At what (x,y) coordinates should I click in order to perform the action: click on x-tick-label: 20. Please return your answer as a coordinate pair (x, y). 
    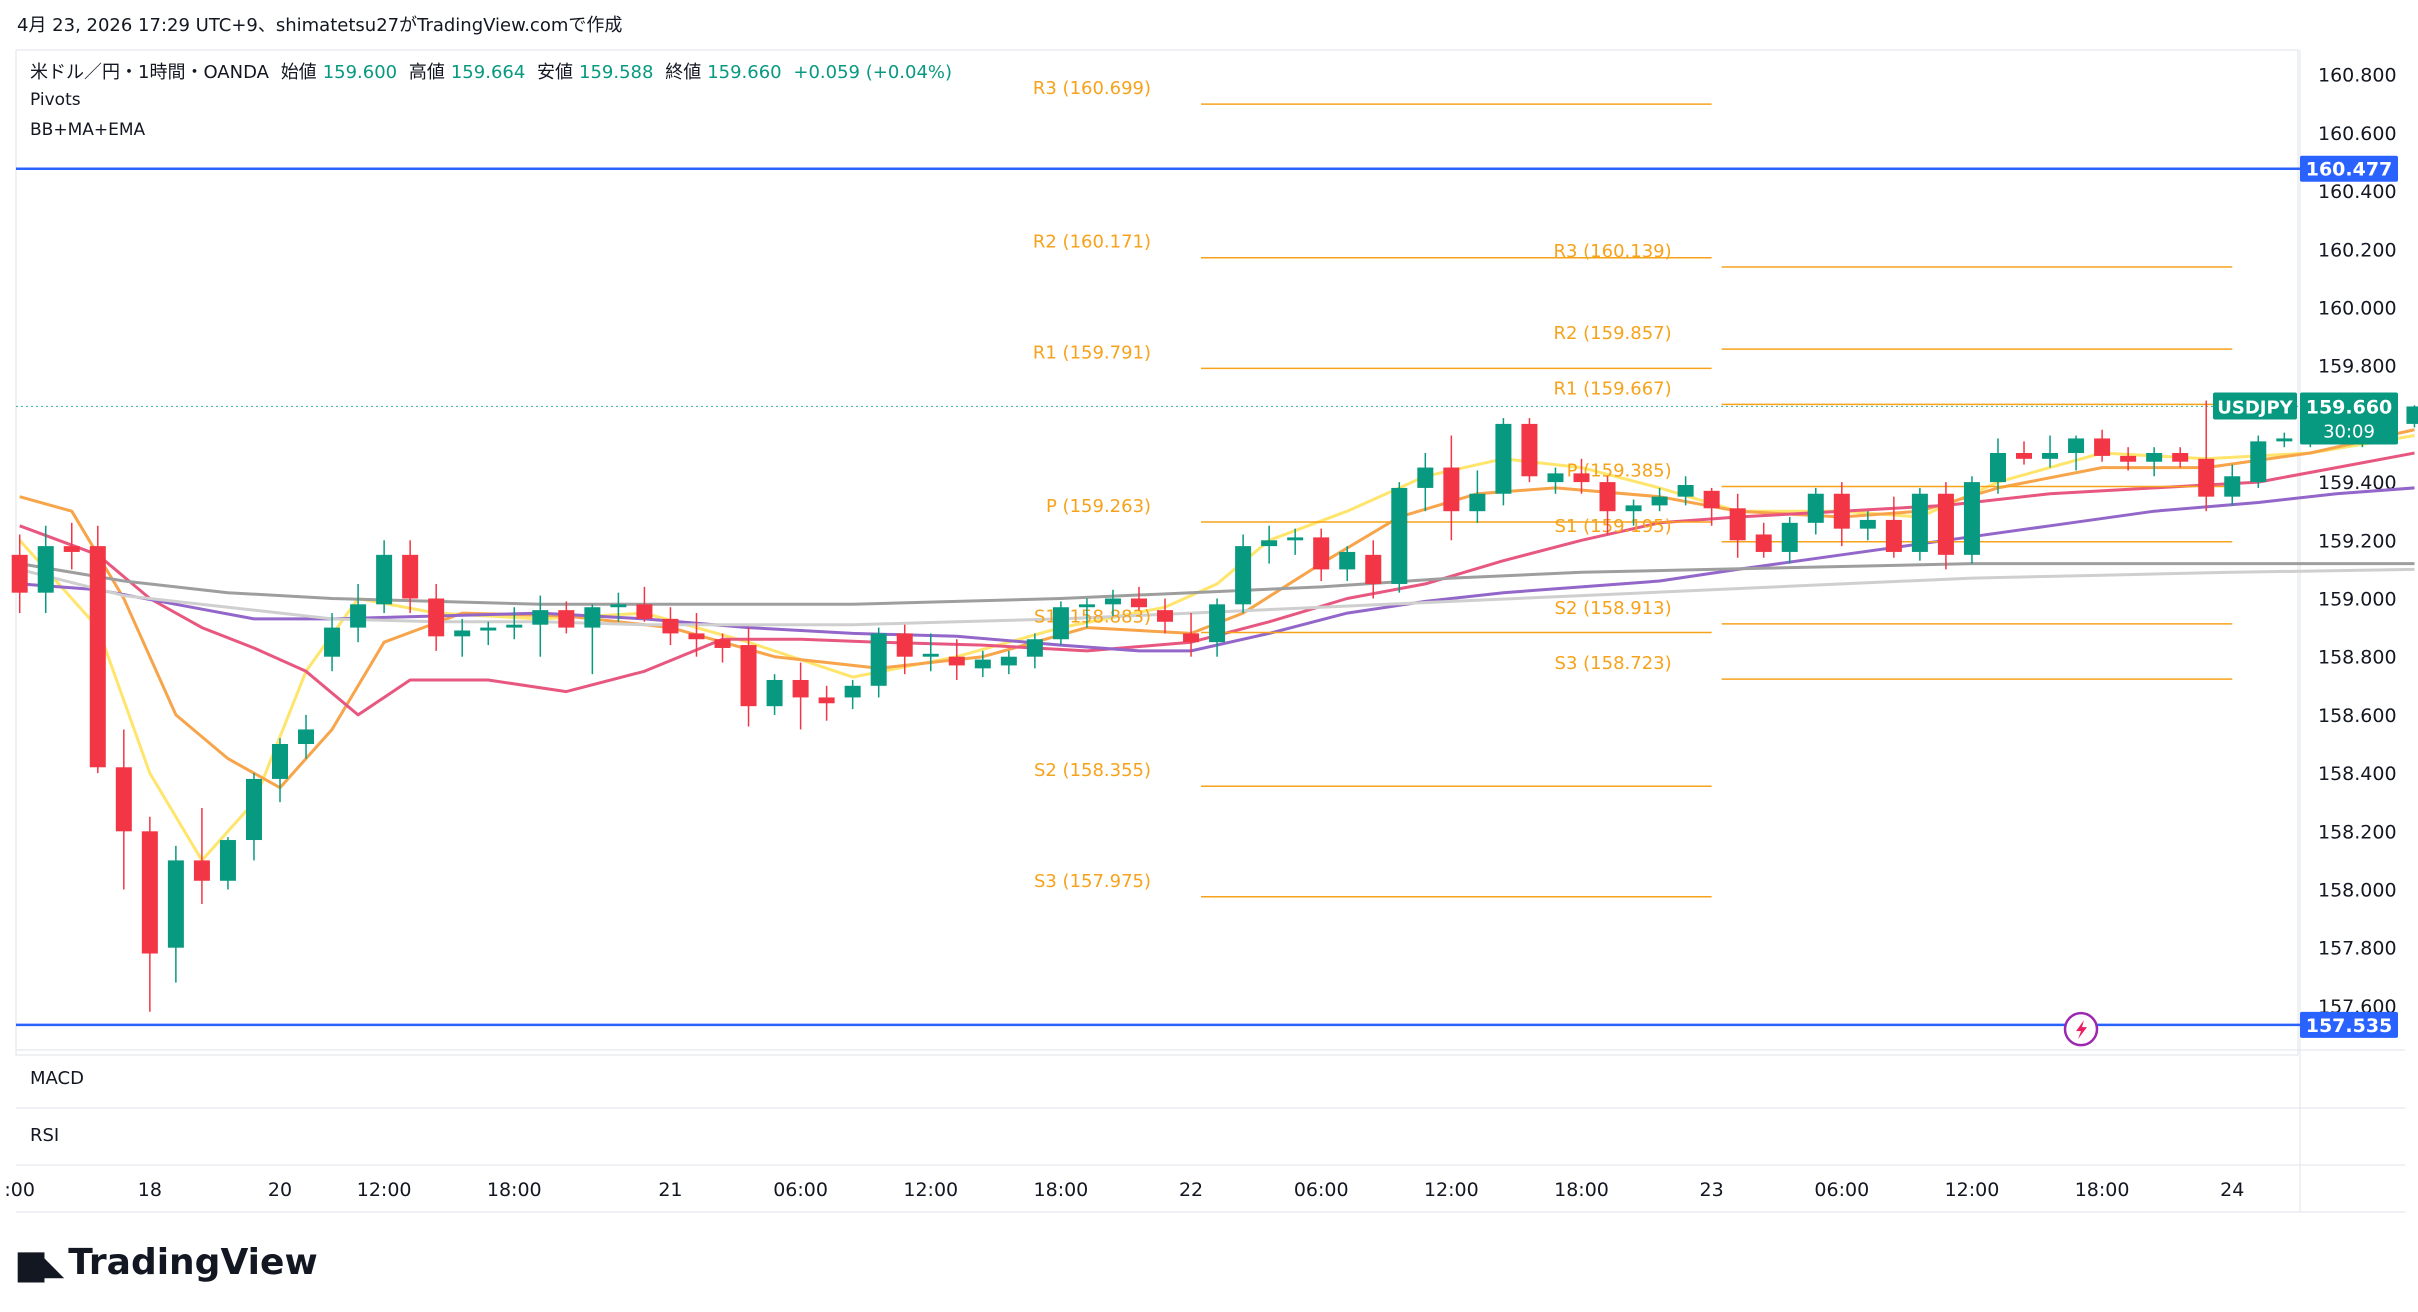
    Looking at the image, I should click on (280, 1190).